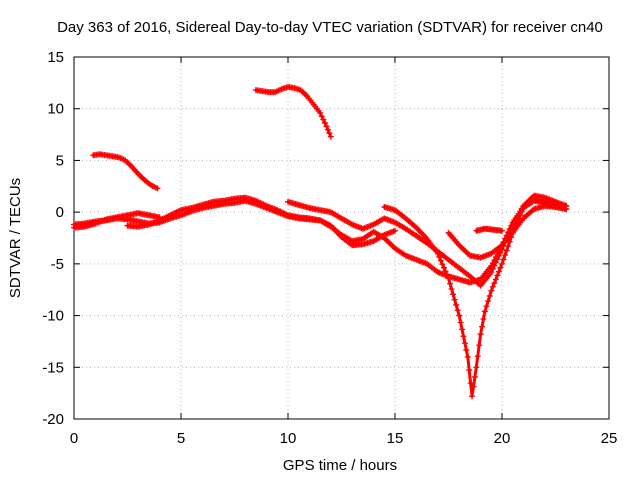 The height and width of the screenshot is (480, 640). Describe the element at coordinates (55, 109) in the screenshot. I see `y-tick-label: 10` at that location.